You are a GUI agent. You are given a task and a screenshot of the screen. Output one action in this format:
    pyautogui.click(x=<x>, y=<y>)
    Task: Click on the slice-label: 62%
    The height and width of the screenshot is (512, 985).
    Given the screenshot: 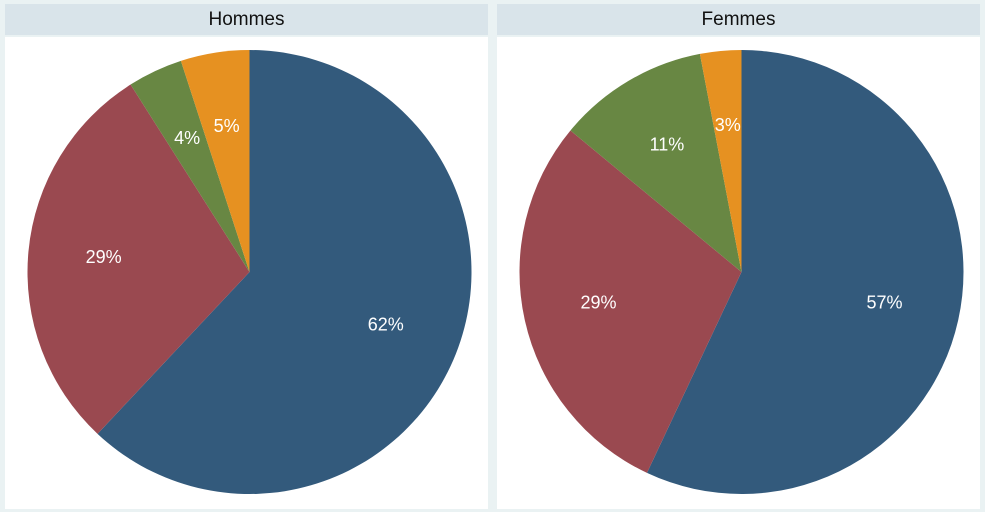 What is the action you would take?
    pyautogui.click(x=386, y=325)
    